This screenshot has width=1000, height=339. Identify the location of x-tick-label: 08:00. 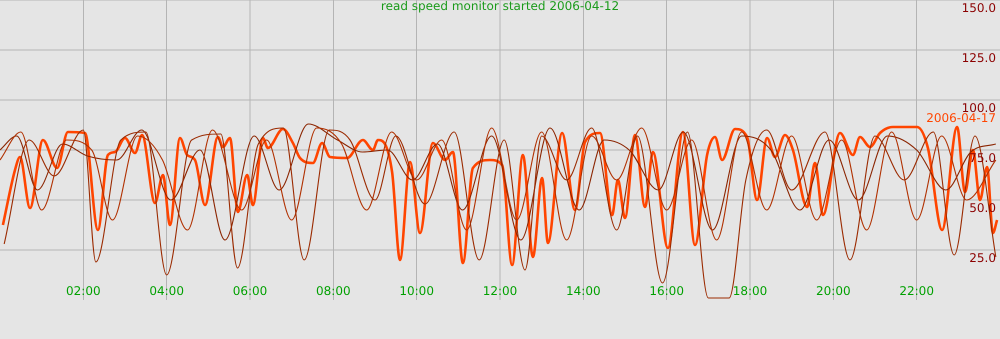
(333, 291).